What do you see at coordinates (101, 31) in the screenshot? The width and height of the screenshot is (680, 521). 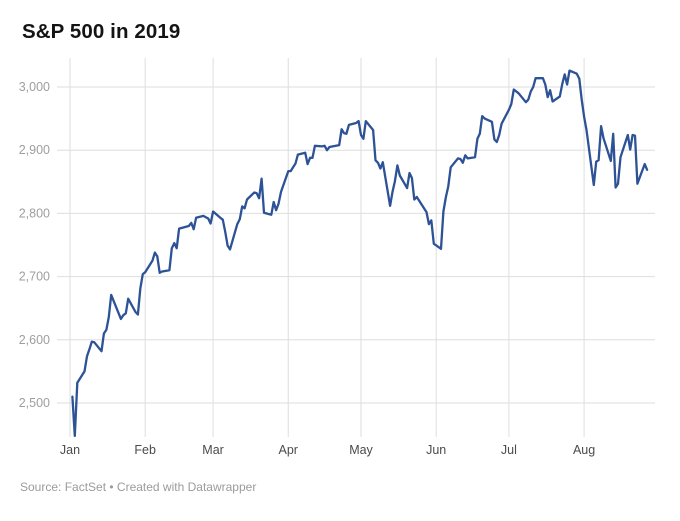 I see `chart-title: S&P 500 in 2019` at bounding box center [101, 31].